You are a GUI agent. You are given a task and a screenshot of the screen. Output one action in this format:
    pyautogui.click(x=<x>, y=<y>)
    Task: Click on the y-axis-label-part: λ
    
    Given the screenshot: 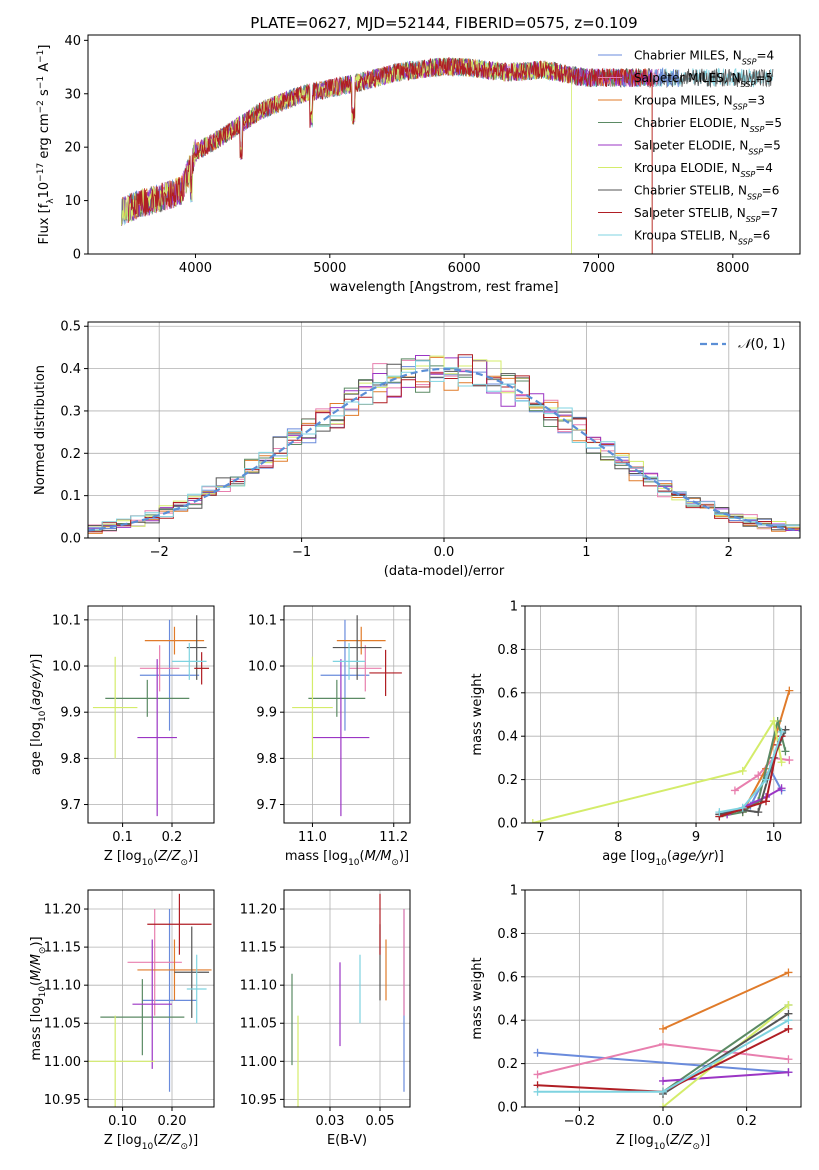 What is the action you would take?
    pyautogui.click(x=51, y=201)
    